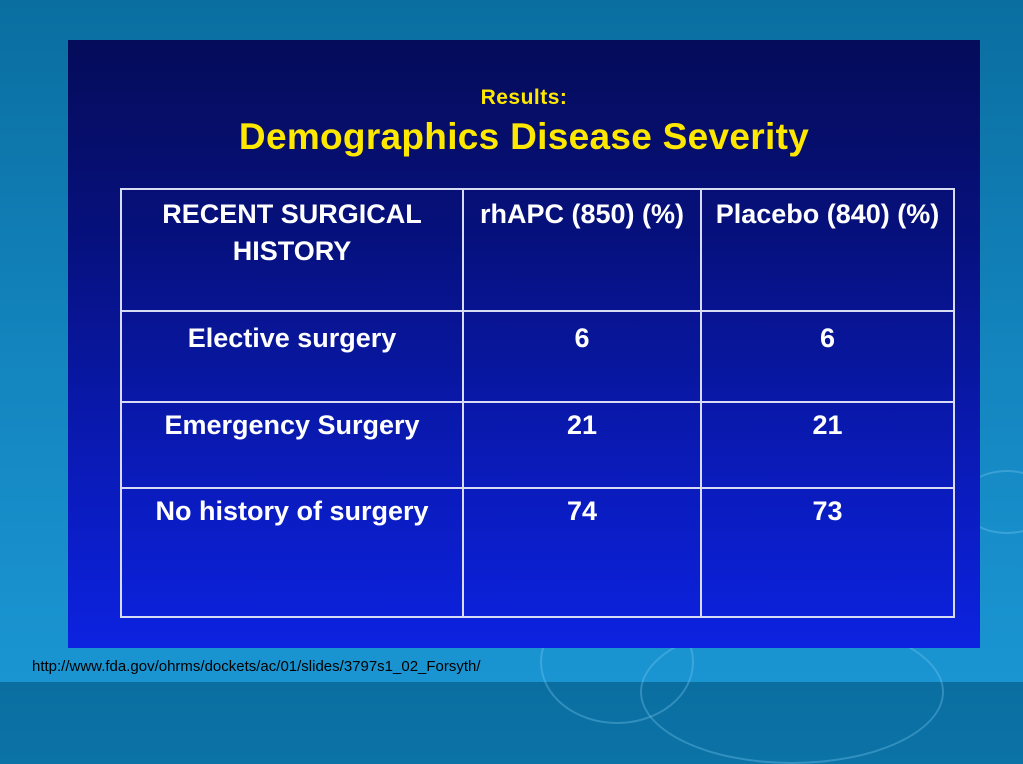 This screenshot has width=1023, height=764. What do you see at coordinates (292, 356) in the screenshot?
I see `row-label: Elective surgery` at bounding box center [292, 356].